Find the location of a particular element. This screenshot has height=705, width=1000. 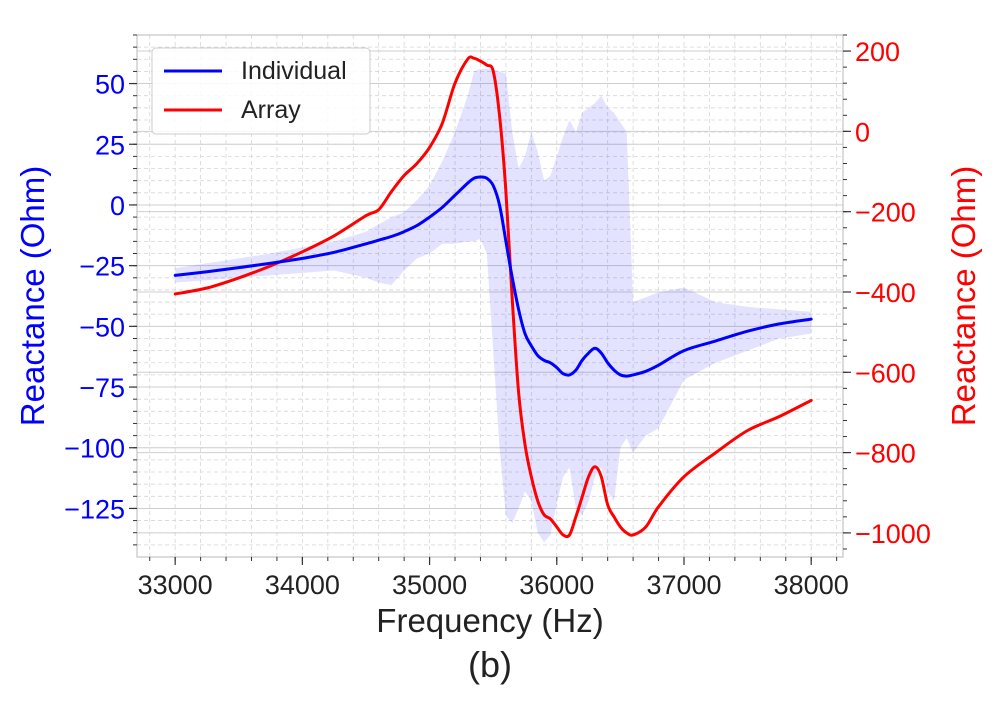

right-y-axis-label: Reactance (Ohm) is located at coordinates (963, 296).